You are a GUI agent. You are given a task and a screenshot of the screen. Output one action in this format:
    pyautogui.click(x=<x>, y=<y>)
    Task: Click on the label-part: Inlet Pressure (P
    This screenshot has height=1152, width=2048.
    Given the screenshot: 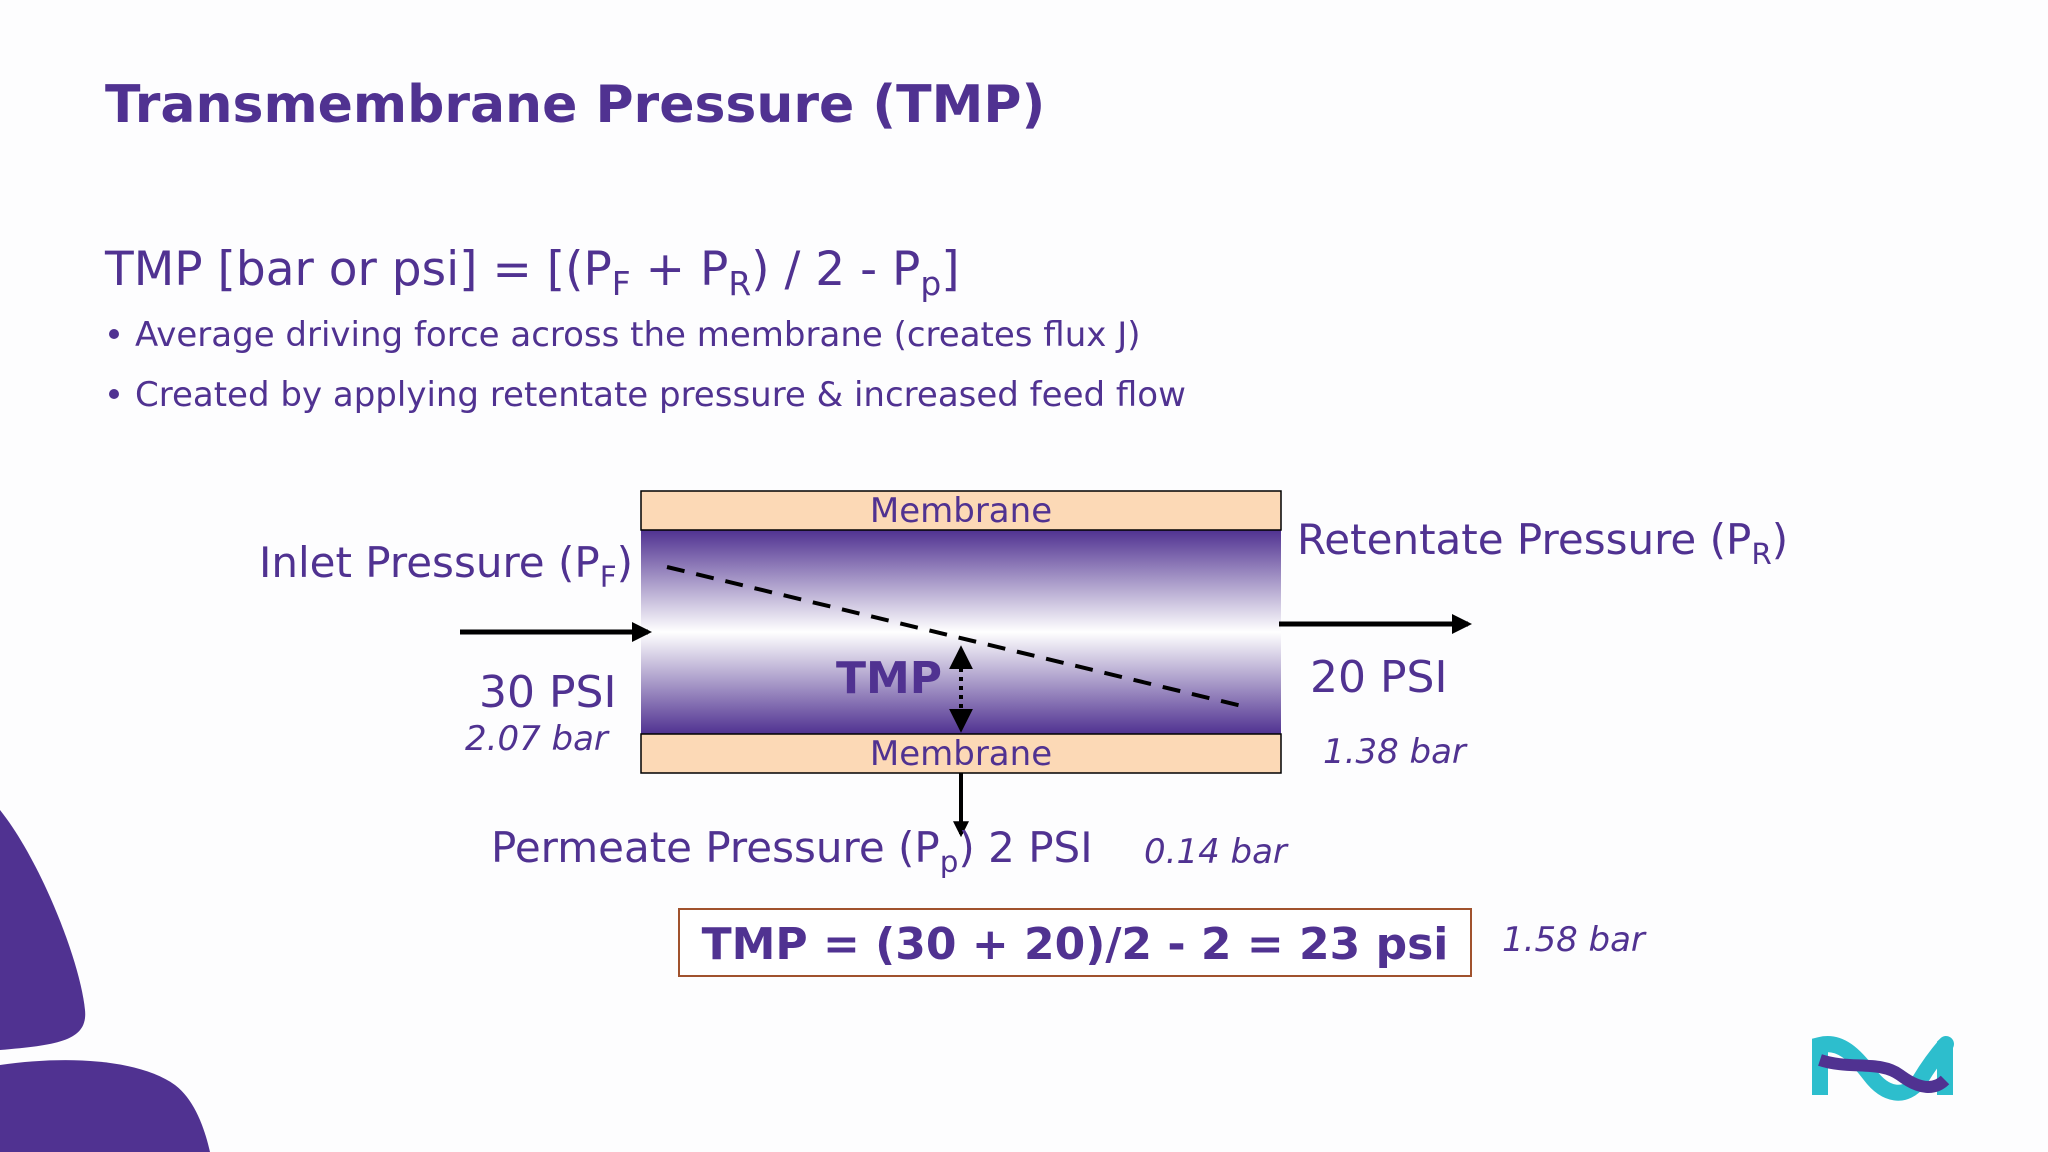 What is the action you would take?
    pyautogui.click(x=429, y=562)
    